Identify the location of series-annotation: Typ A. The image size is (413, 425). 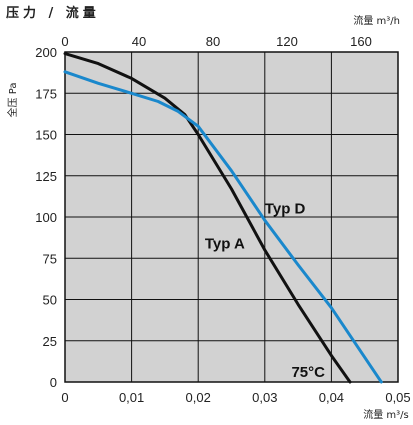
(225, 243).